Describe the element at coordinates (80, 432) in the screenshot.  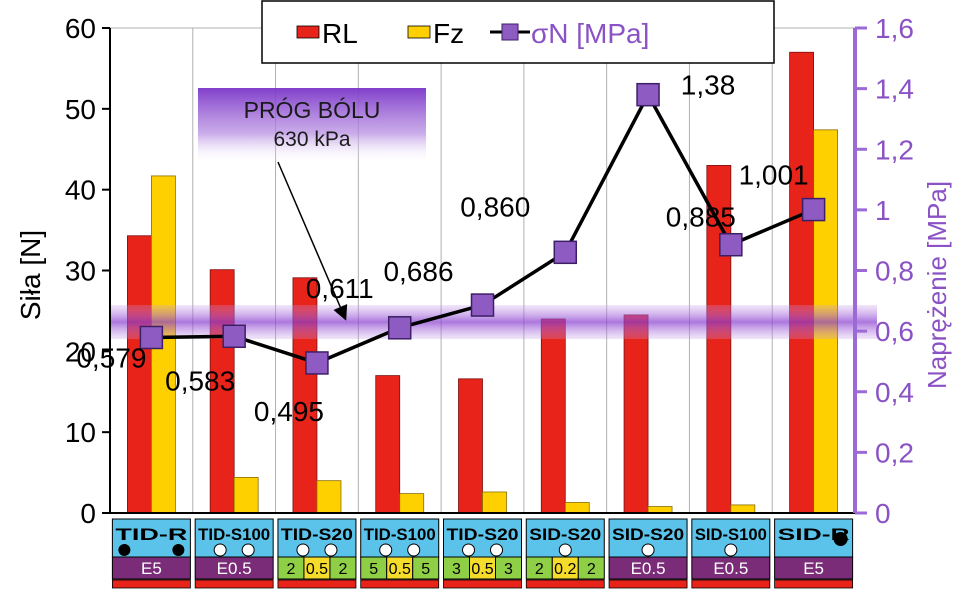
I see `y-tick-label: 10` at that location.